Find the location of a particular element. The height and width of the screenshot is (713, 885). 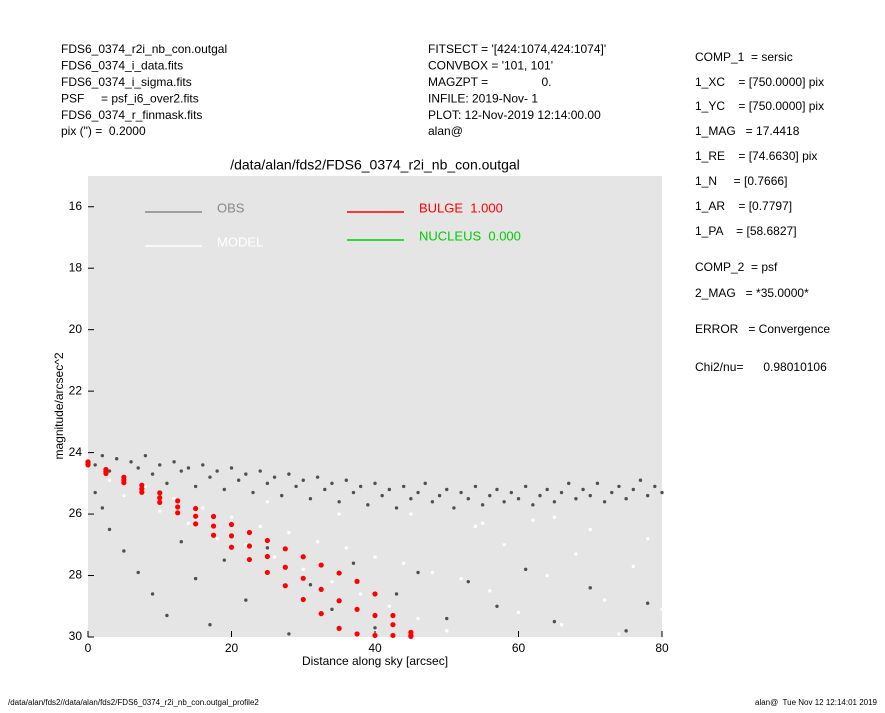

header-center-line: CONVBOX = '101, 101' is located at coordinates (490, 66).